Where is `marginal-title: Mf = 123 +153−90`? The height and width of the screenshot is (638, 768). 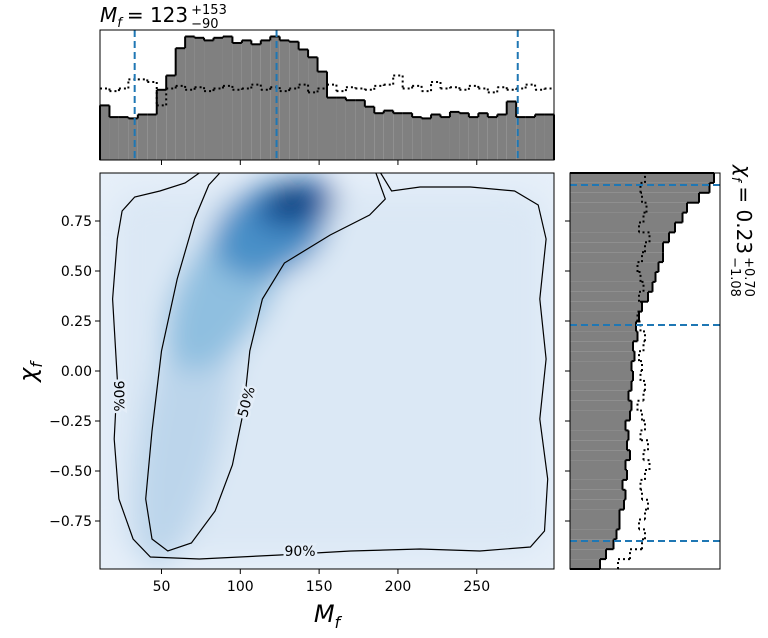
marginal-title: Mf = 123 +153−90 is located at coordinates (163, 17).